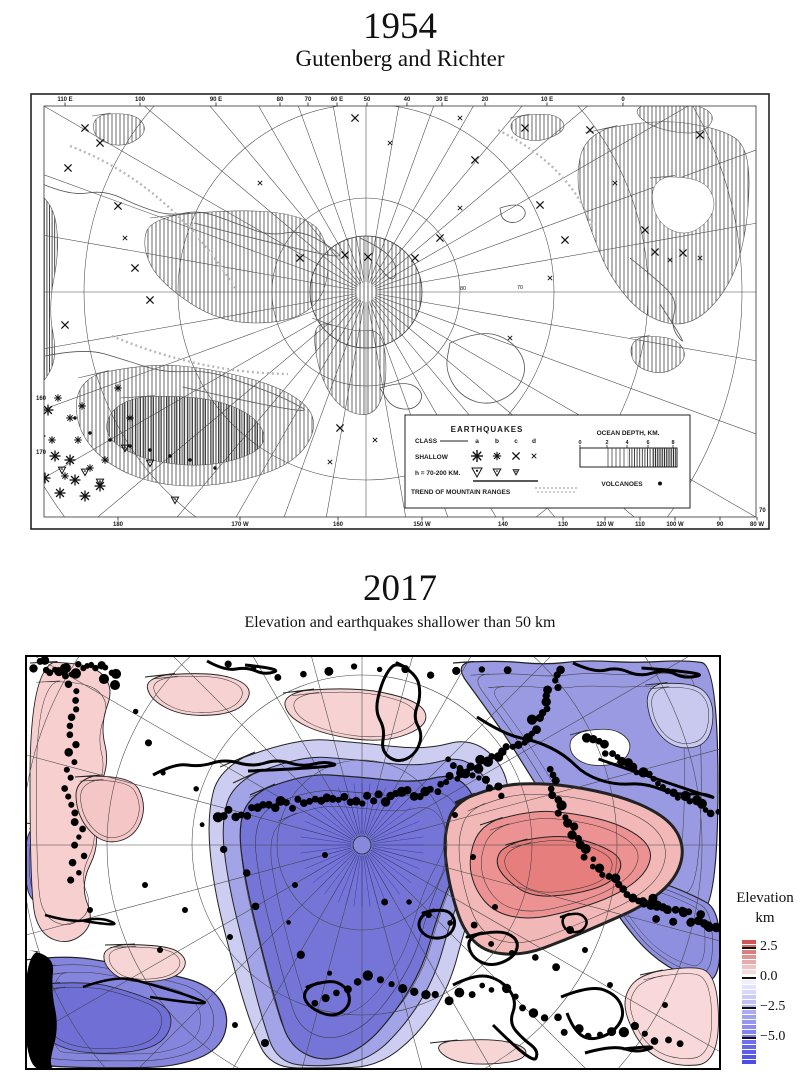 The width and height of the screenshot is (800, 1089). Describe the element at coordinates (485, 368) in the screenshot. I see `coastline` at that location.